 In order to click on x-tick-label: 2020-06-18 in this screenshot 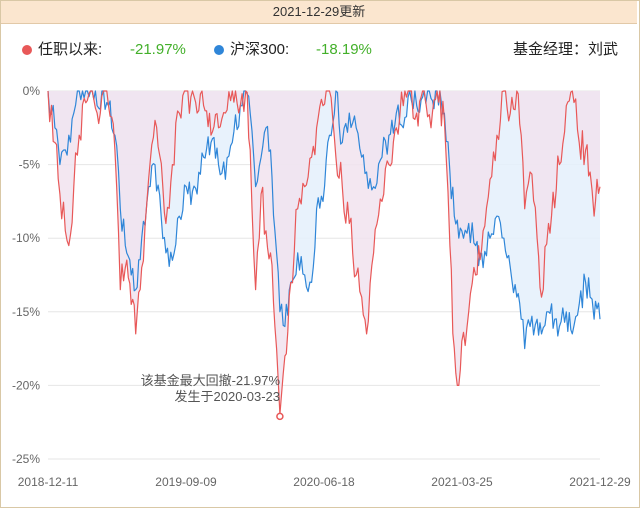, I will do `click(324, 482)`.